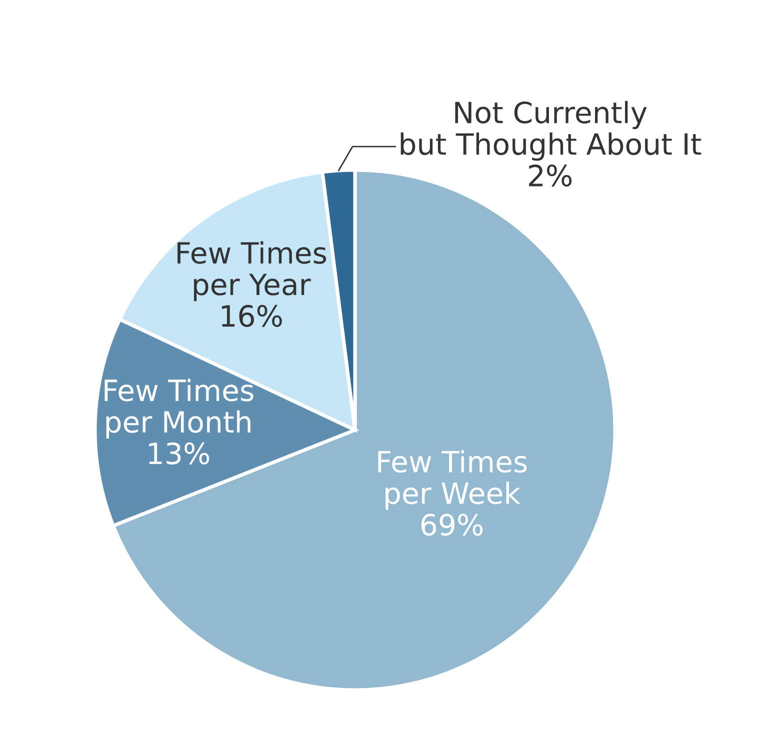  Describe the element at coordinates (550, 175) in the screenshot. I see `data-label: 2%` at that location.